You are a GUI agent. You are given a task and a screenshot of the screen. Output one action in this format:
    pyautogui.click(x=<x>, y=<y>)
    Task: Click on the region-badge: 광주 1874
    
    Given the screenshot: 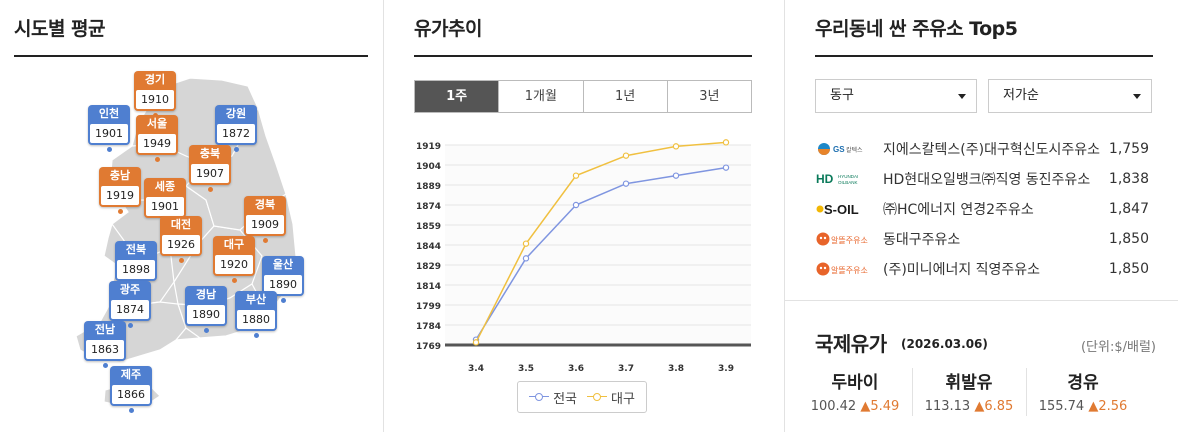 What is the action you would take?
    pyautogui.click(x=130, y=301)
    